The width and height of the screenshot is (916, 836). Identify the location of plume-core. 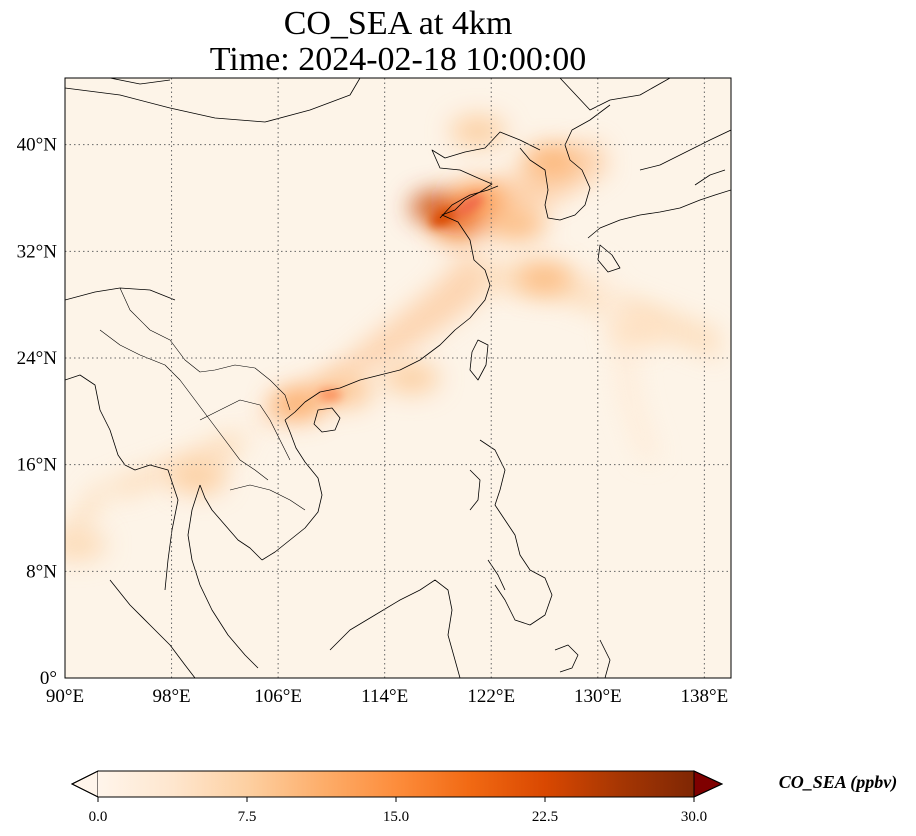
(401, 297).